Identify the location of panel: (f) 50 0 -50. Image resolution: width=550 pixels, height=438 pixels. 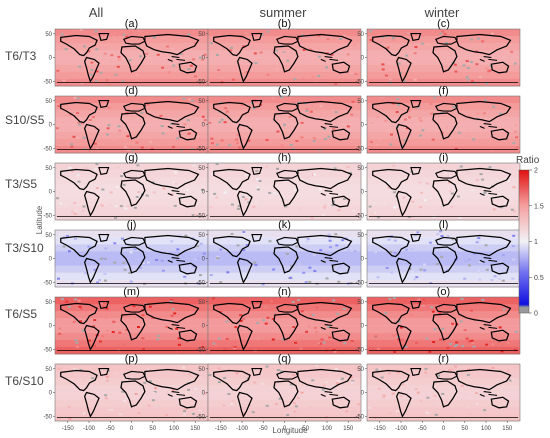
(438, 119).